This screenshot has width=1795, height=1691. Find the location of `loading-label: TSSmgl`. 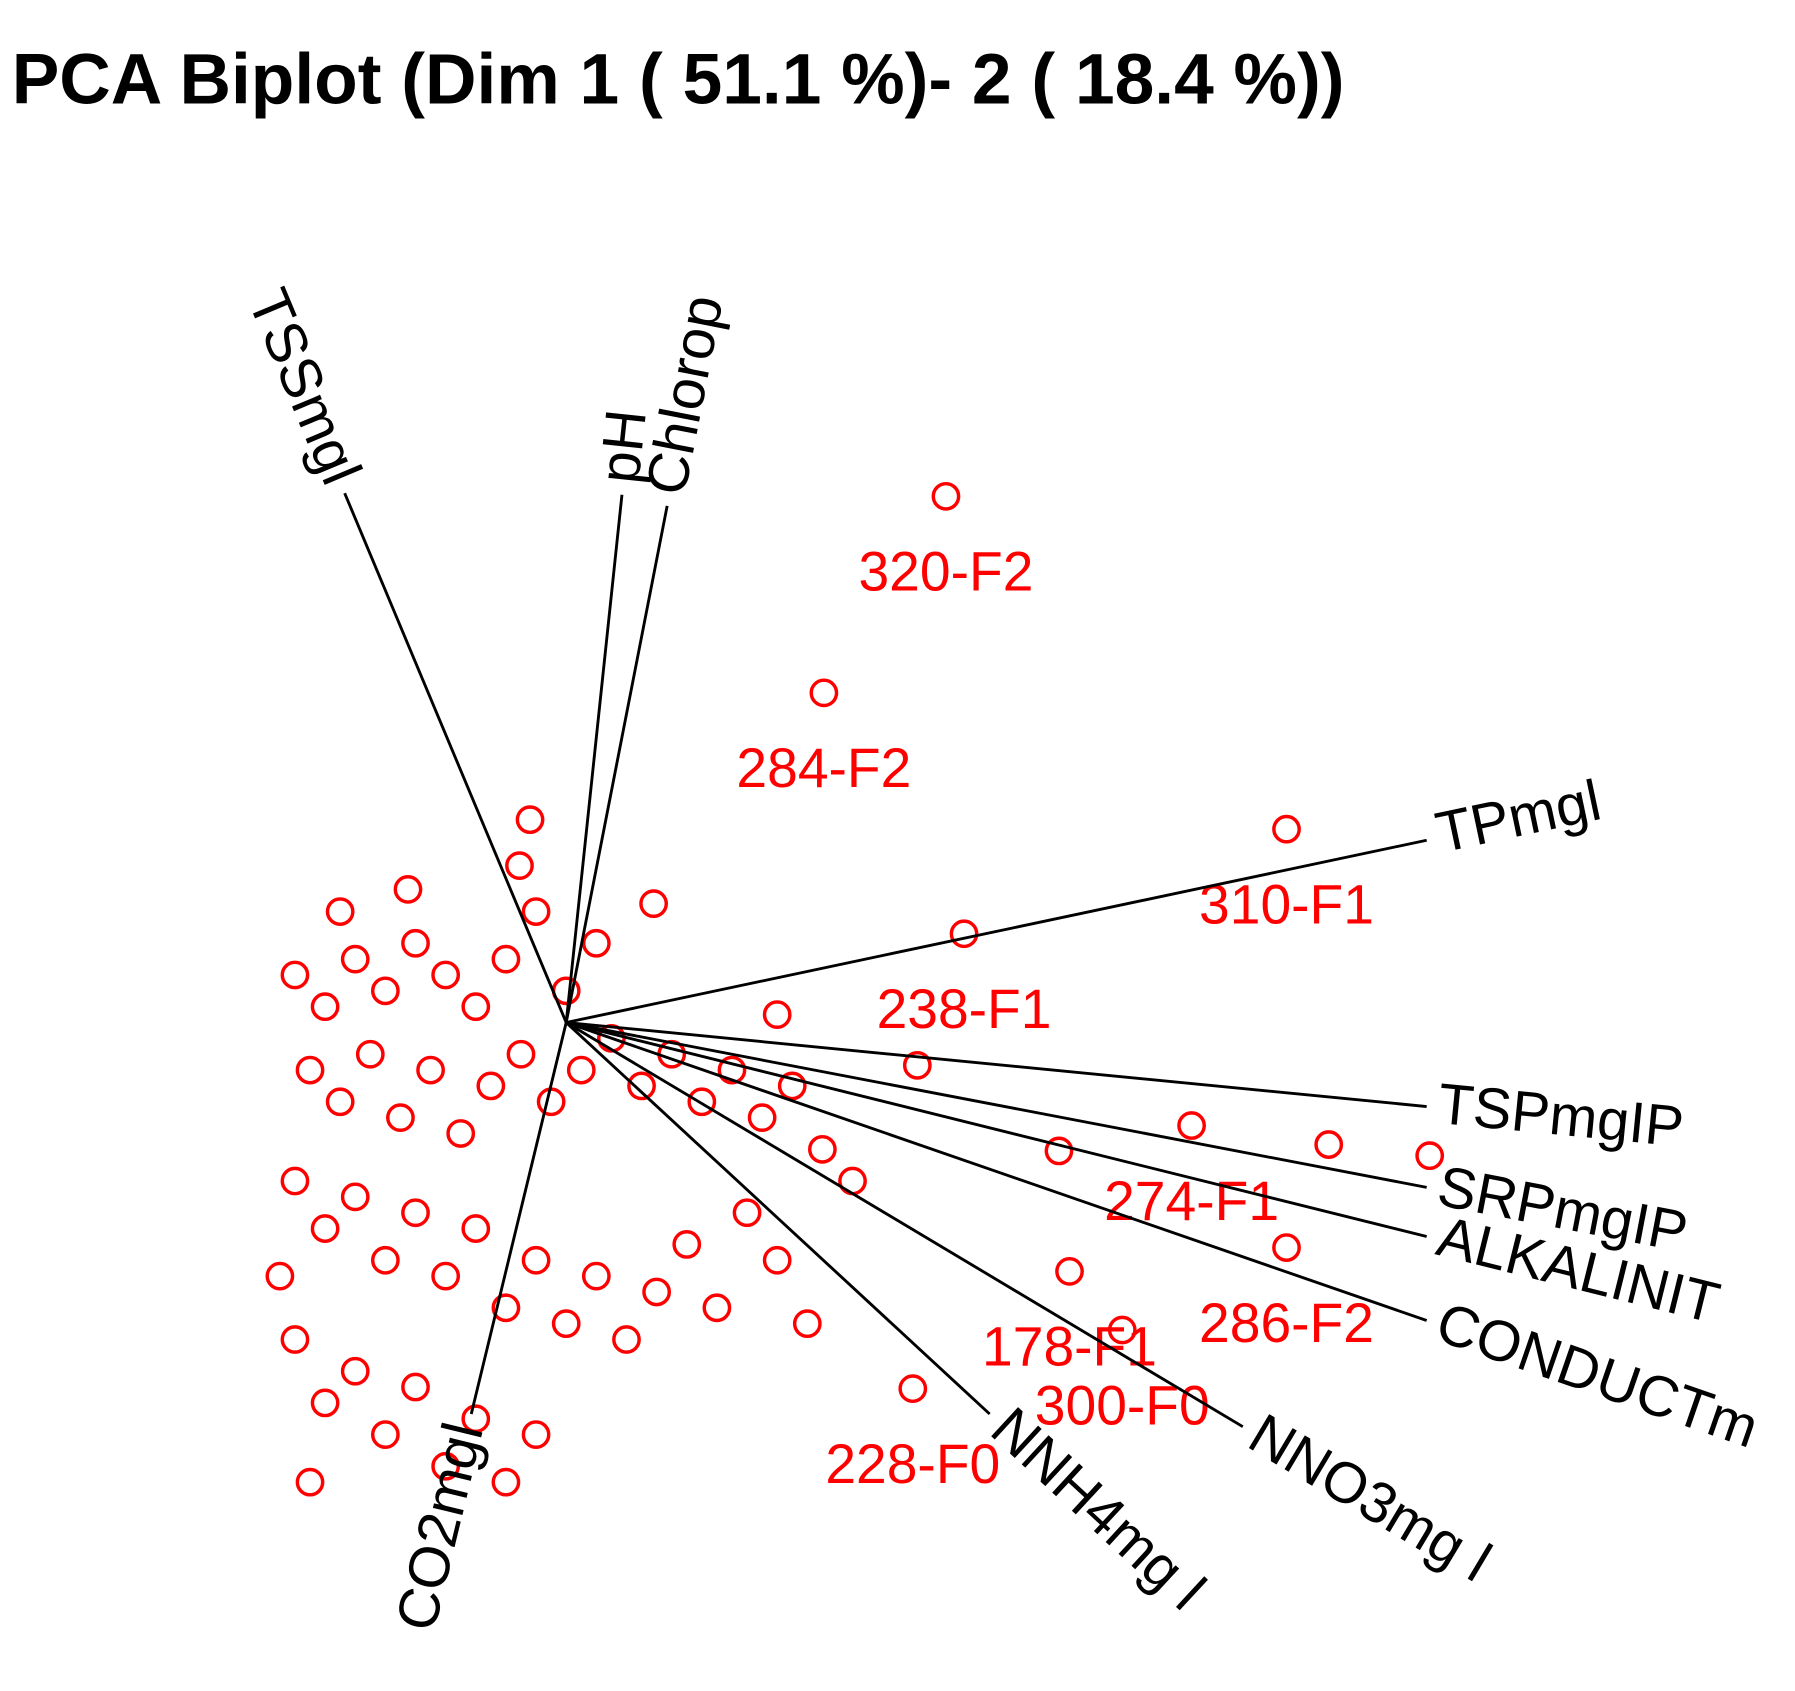

loading-label: TSSmgl is located at coordinates (304, 386).